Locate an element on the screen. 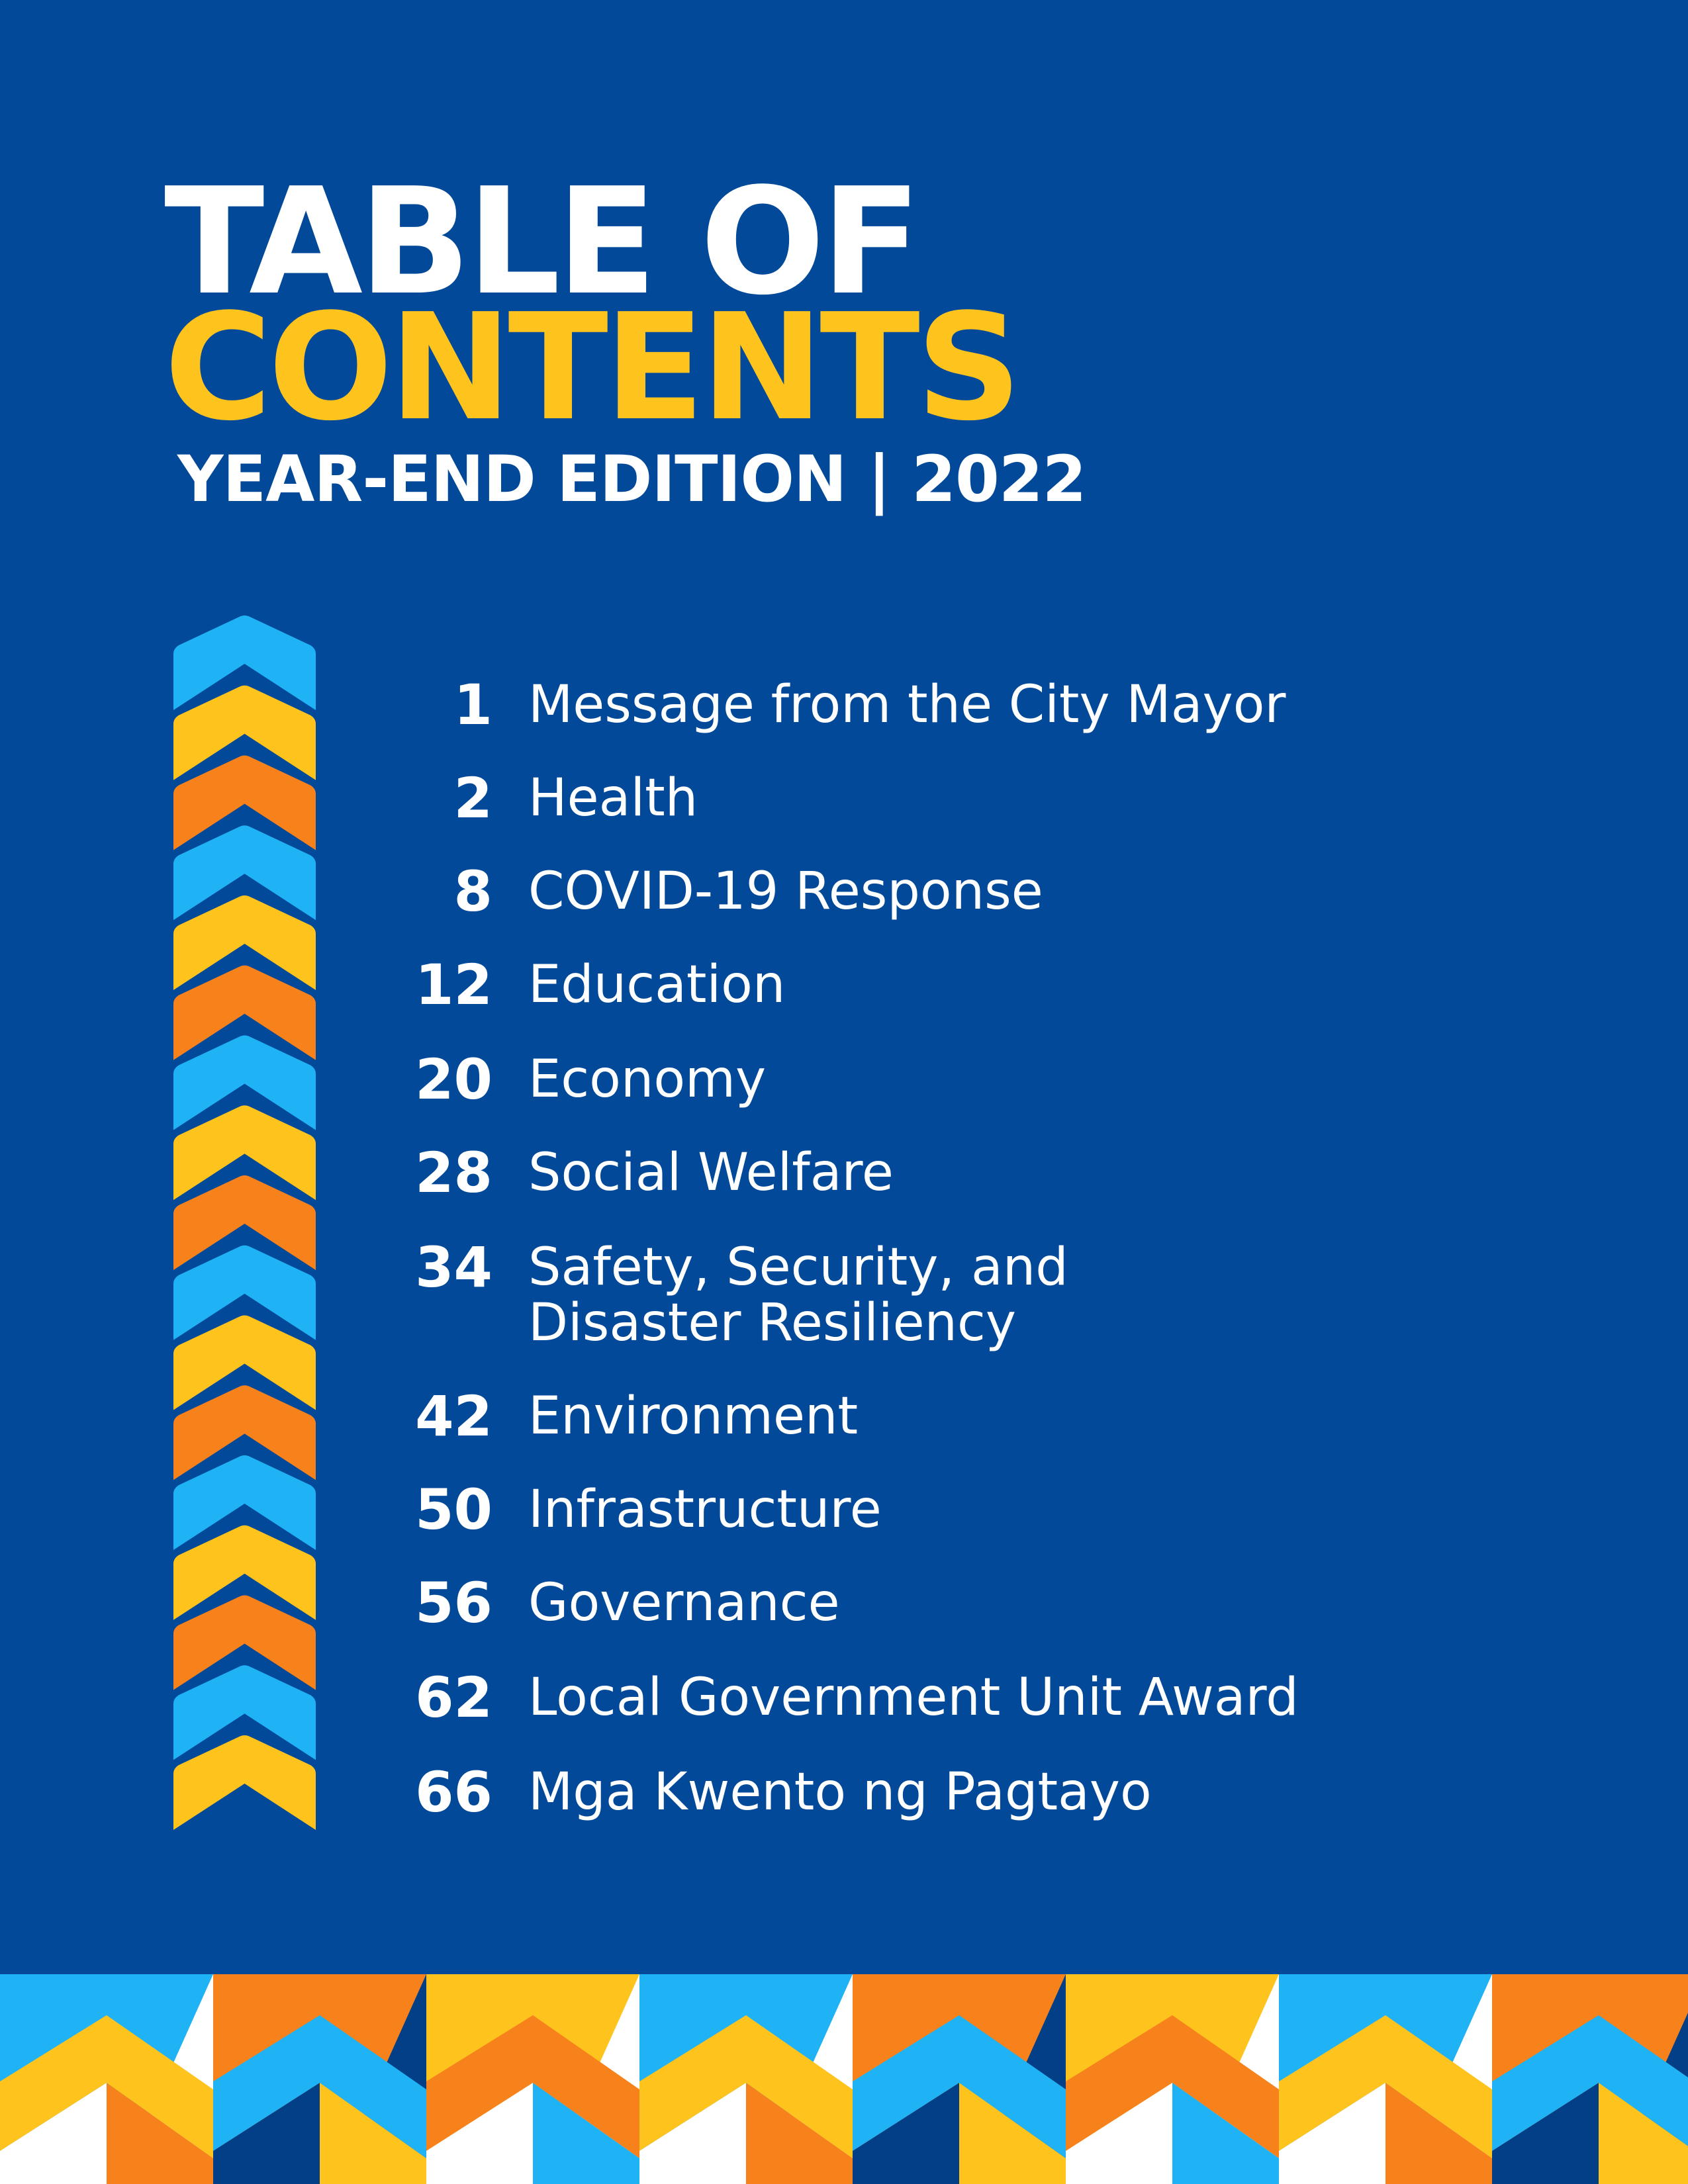 Image resolution: width=1688 pixels, height=2184 pixels. toc-entry-title: Social Welfare is located at coordinates (711, 1168).